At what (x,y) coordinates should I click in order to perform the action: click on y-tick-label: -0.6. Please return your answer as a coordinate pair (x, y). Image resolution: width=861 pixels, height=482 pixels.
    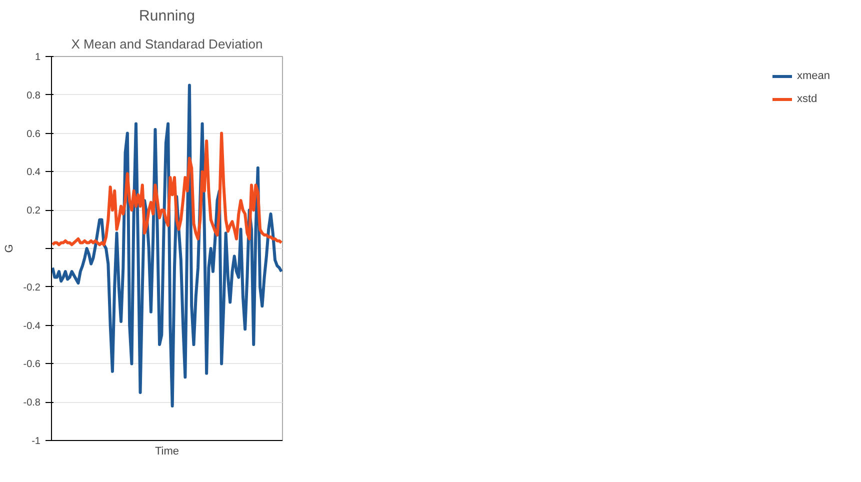
    Looking at the image, I should click on (32, 364).